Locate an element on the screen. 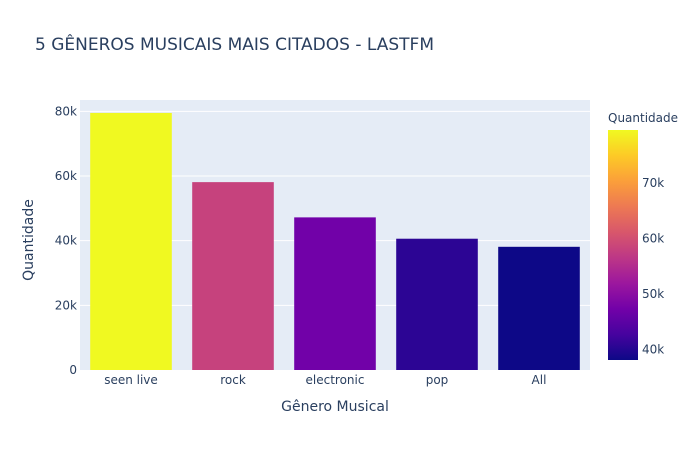  bar-all is located at coordinates (539, 308).